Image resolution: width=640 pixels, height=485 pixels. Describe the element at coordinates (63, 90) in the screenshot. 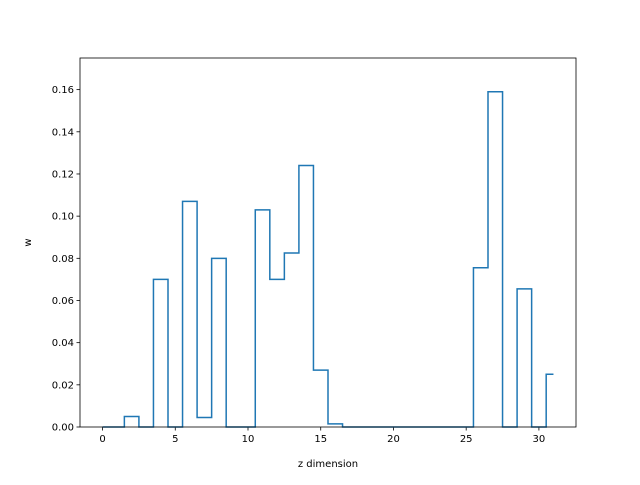

I see `y-tick-label: 0.16` at that location.